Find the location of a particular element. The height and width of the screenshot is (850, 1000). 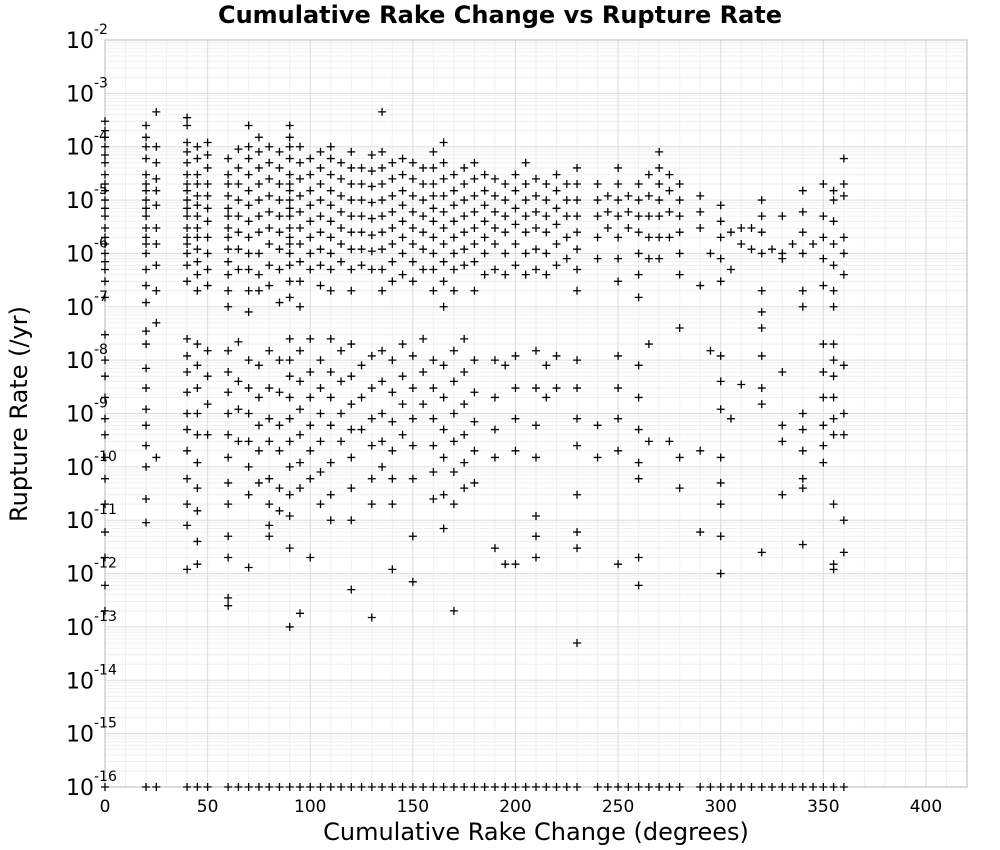

y-tick-label: 10⁻⁹ is located at coordinates (87, 412).